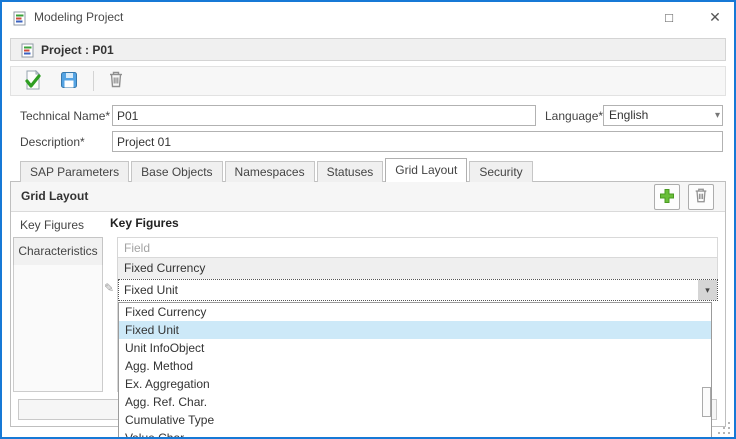 Image resolution: width=736 pixels, height=439 pixels. I want to click on language-value: English, so click(629, 115).